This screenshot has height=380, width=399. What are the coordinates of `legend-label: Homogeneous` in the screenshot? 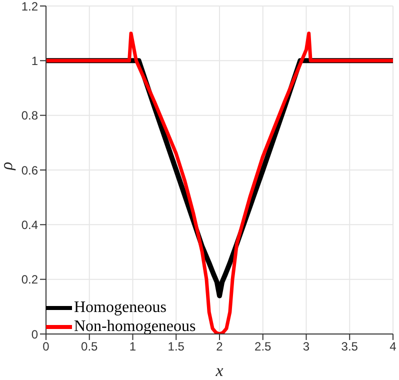 It's located at (120, 307).